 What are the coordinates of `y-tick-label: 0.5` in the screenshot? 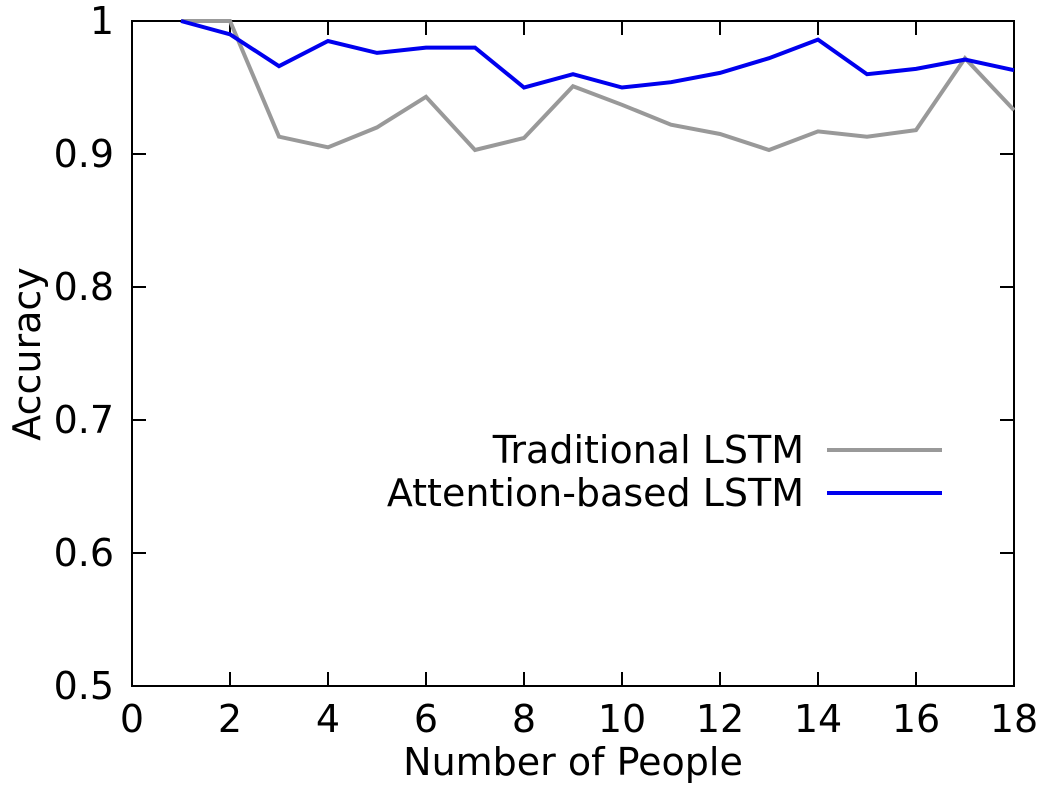 It's located at (84, 686).